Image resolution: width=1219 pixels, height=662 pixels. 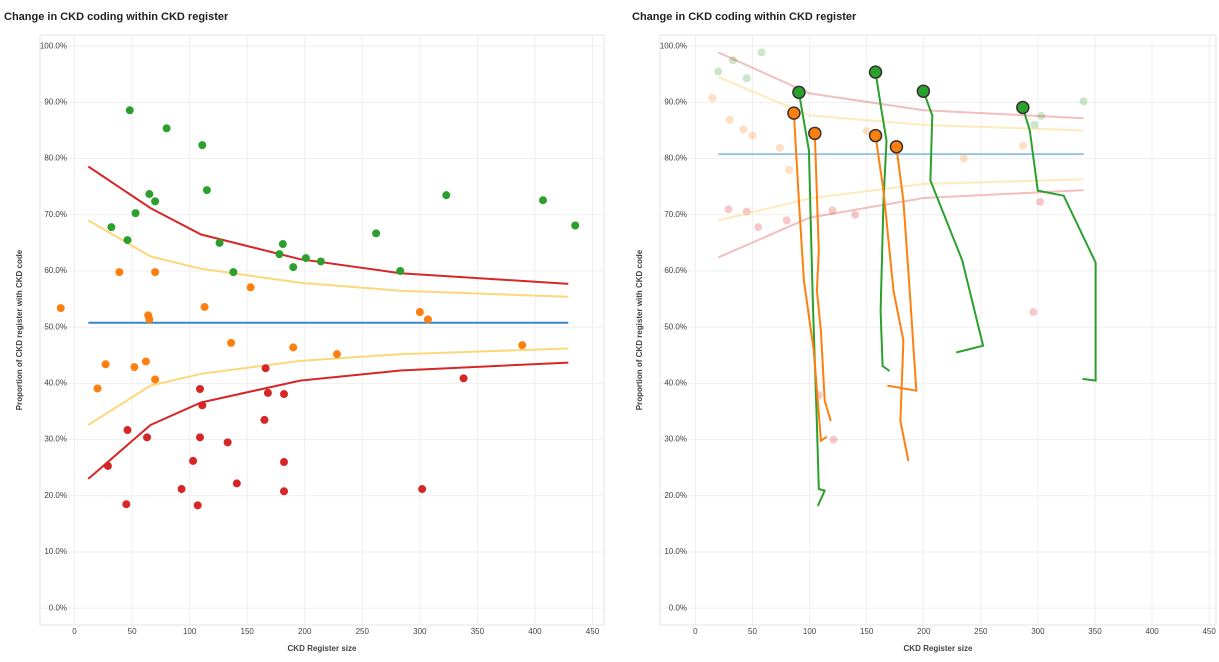 What do you see at coordinates (675, 102) in the screenshot?
I see `y-tick-label: 90.0%` at bounding box center [675, 102].